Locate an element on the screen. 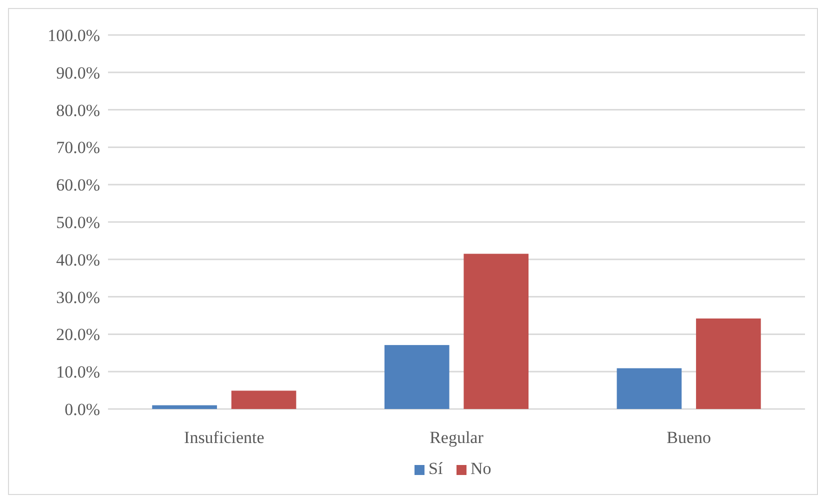 Image resolution: width=818 pixels, height=497 pixels. y-tick-label: 0.0% is located at coordinates (82, 409).